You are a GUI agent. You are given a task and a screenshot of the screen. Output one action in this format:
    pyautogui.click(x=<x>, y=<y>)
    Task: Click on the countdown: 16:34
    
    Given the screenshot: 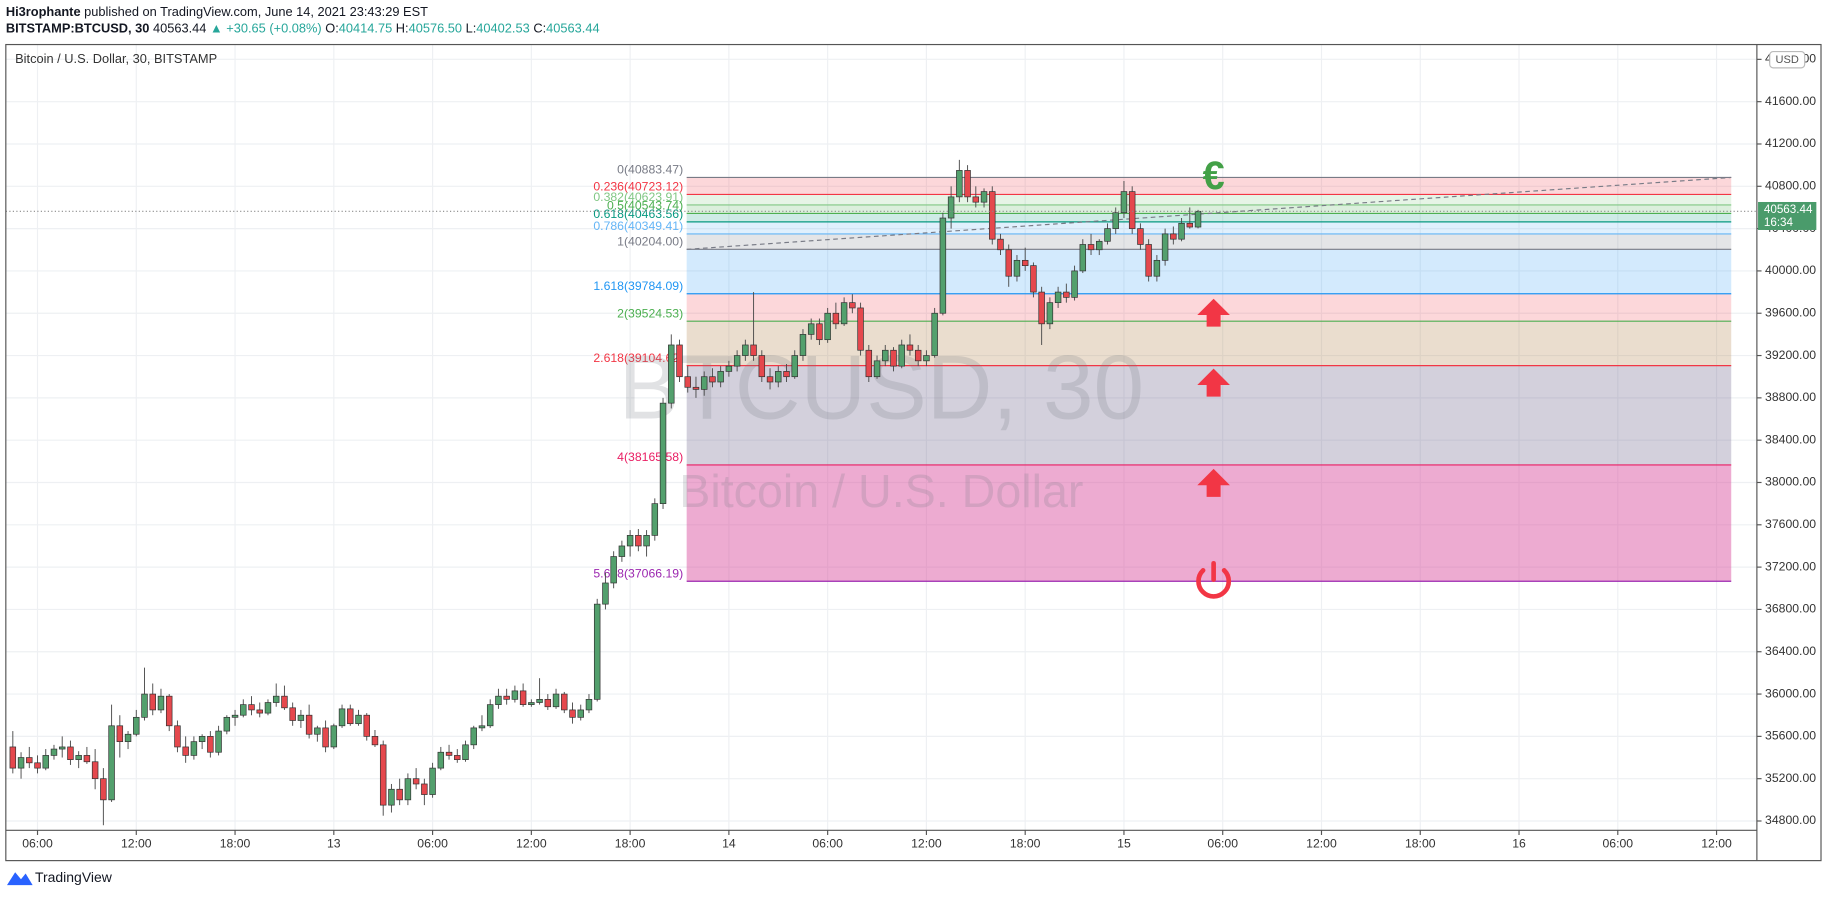 What is the action you would take?
    pyautogui.click(x=1779, y=222)
    